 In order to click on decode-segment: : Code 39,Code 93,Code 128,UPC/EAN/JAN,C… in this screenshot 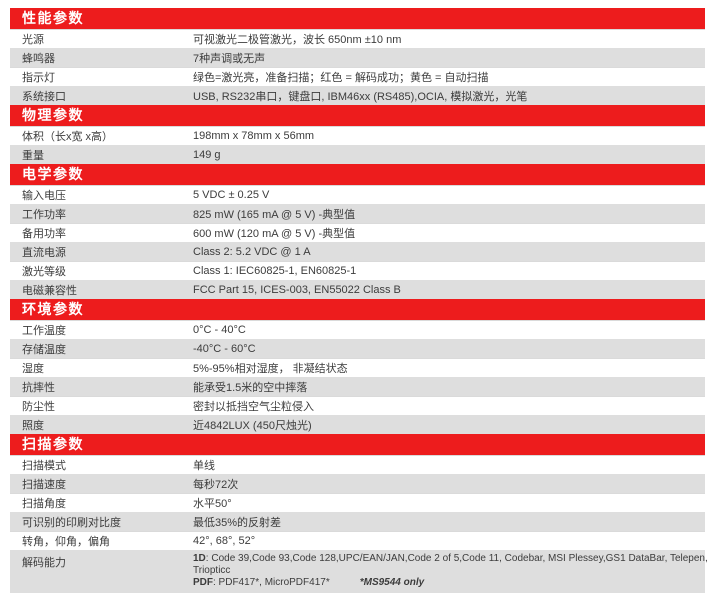, I will do `click(456, 558)`.